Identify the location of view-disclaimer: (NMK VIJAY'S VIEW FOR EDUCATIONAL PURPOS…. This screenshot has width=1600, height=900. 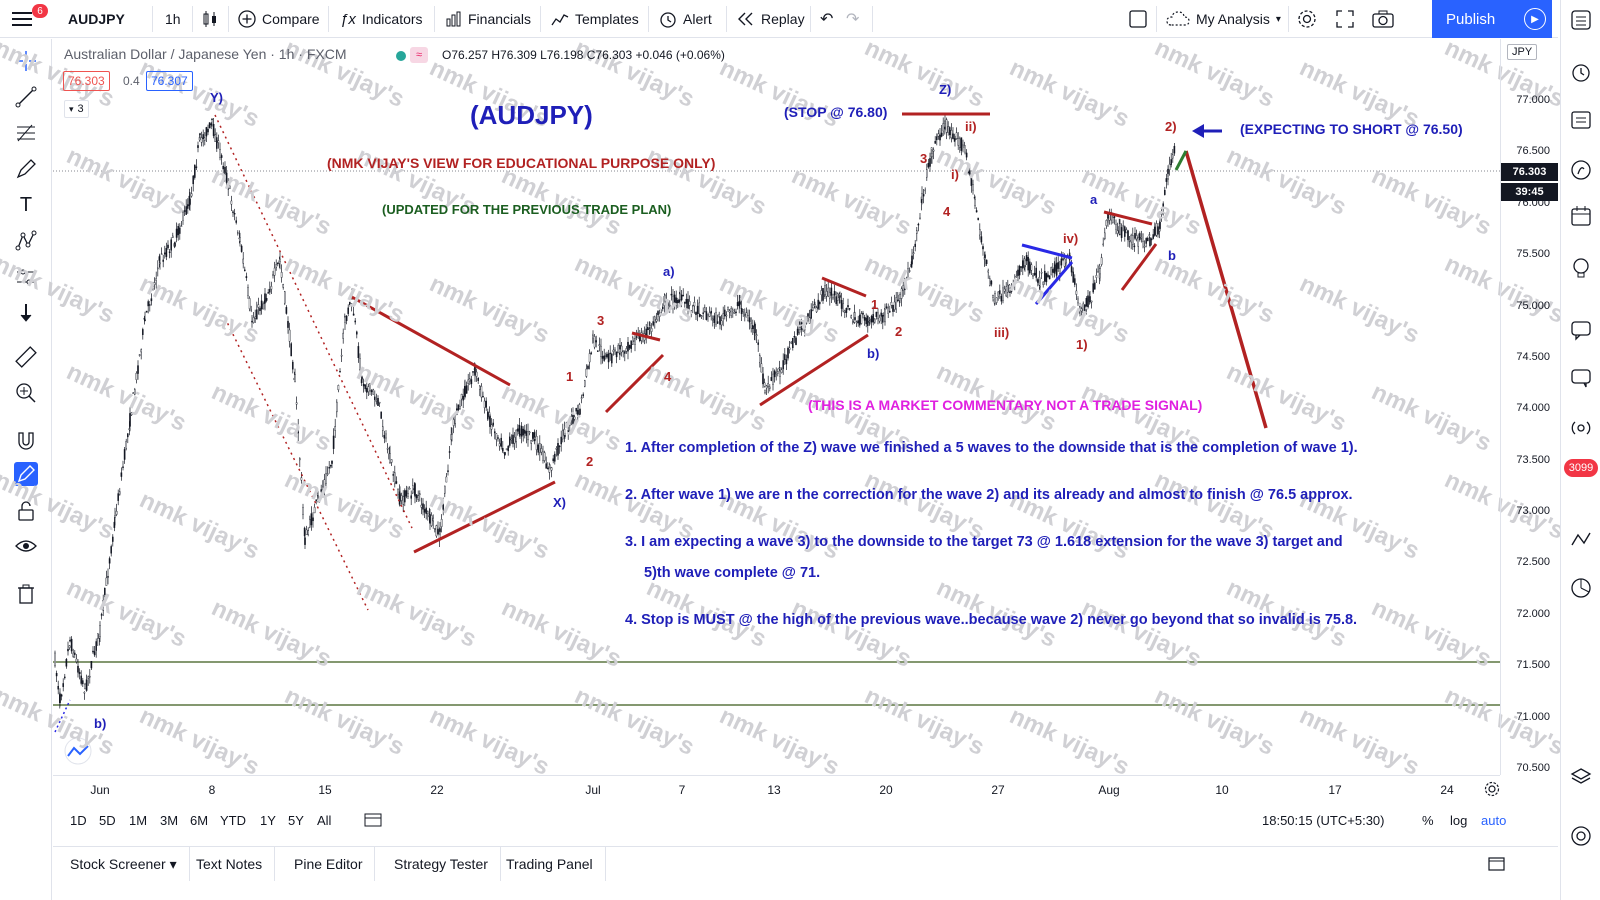
(521, 163).